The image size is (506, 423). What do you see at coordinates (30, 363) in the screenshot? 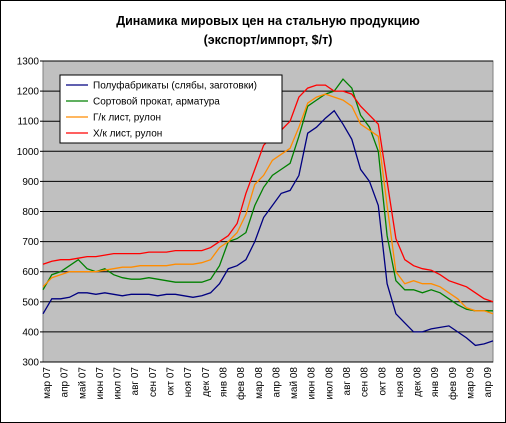
I see `y-tick-label: 300` at bounding box center [30, 363].